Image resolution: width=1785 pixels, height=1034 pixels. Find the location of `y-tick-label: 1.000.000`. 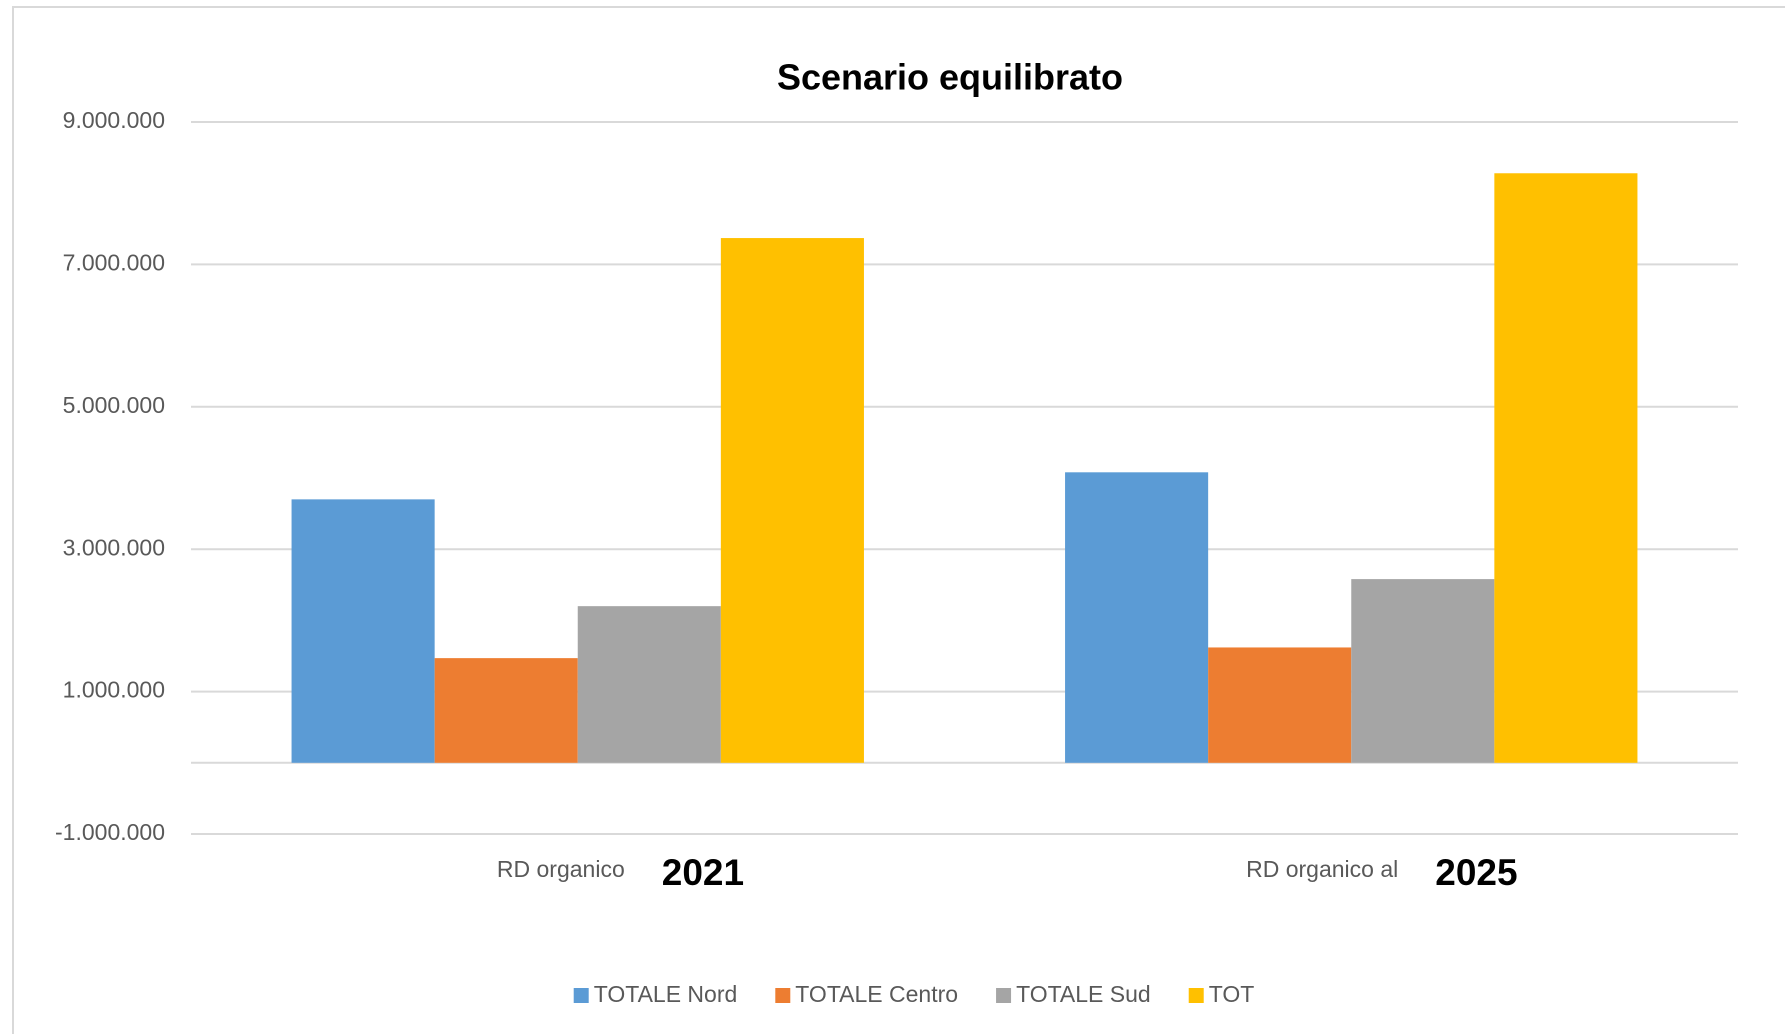

y-tick-label: 1.000.000 is located at coordinates (114, 690).